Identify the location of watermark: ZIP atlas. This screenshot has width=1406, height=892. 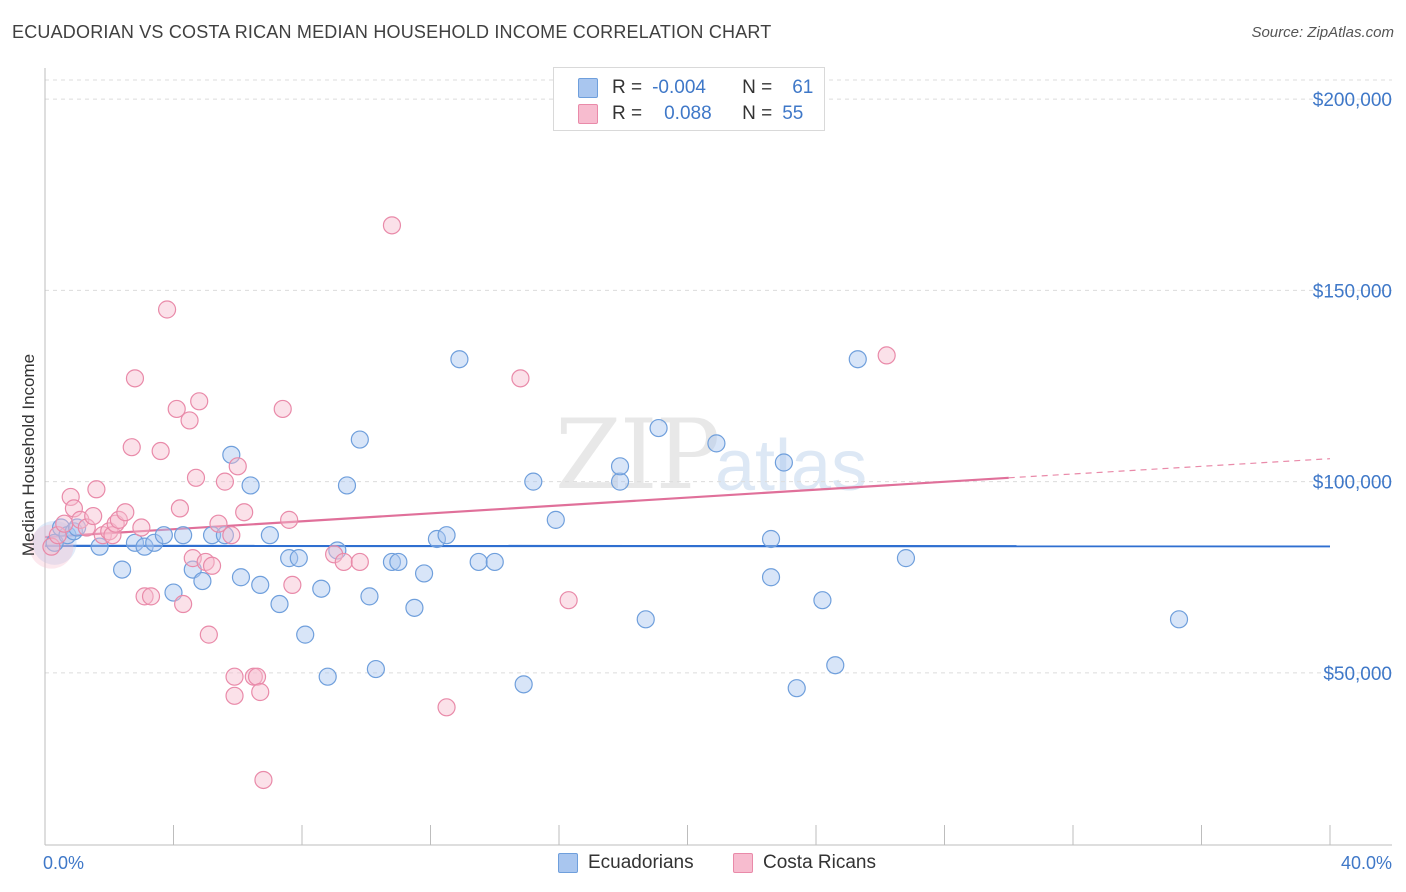
(711, 455).